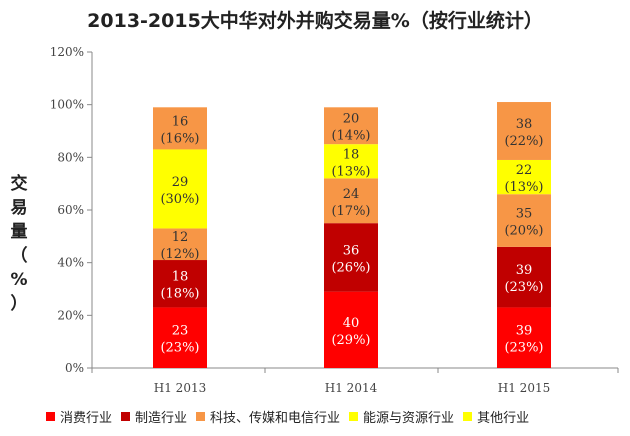 The width and height of the screenshot is (630, 436). Describe the element at coordinates (523, 231) in the screenshot. I see `data-label-percent: (20%)` at that location.